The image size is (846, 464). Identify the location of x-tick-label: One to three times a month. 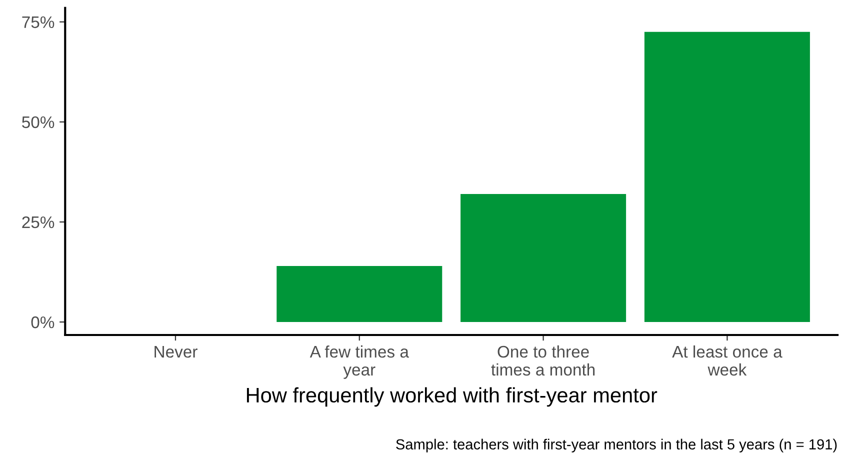
(543, 360).